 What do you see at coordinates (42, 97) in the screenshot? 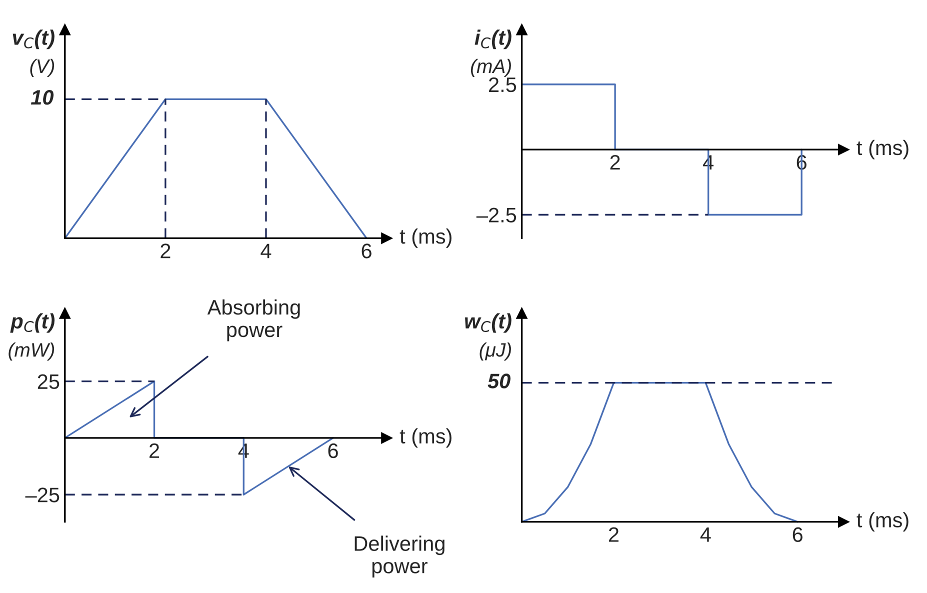
I see `text: 10` at bounding box center [42, 97].